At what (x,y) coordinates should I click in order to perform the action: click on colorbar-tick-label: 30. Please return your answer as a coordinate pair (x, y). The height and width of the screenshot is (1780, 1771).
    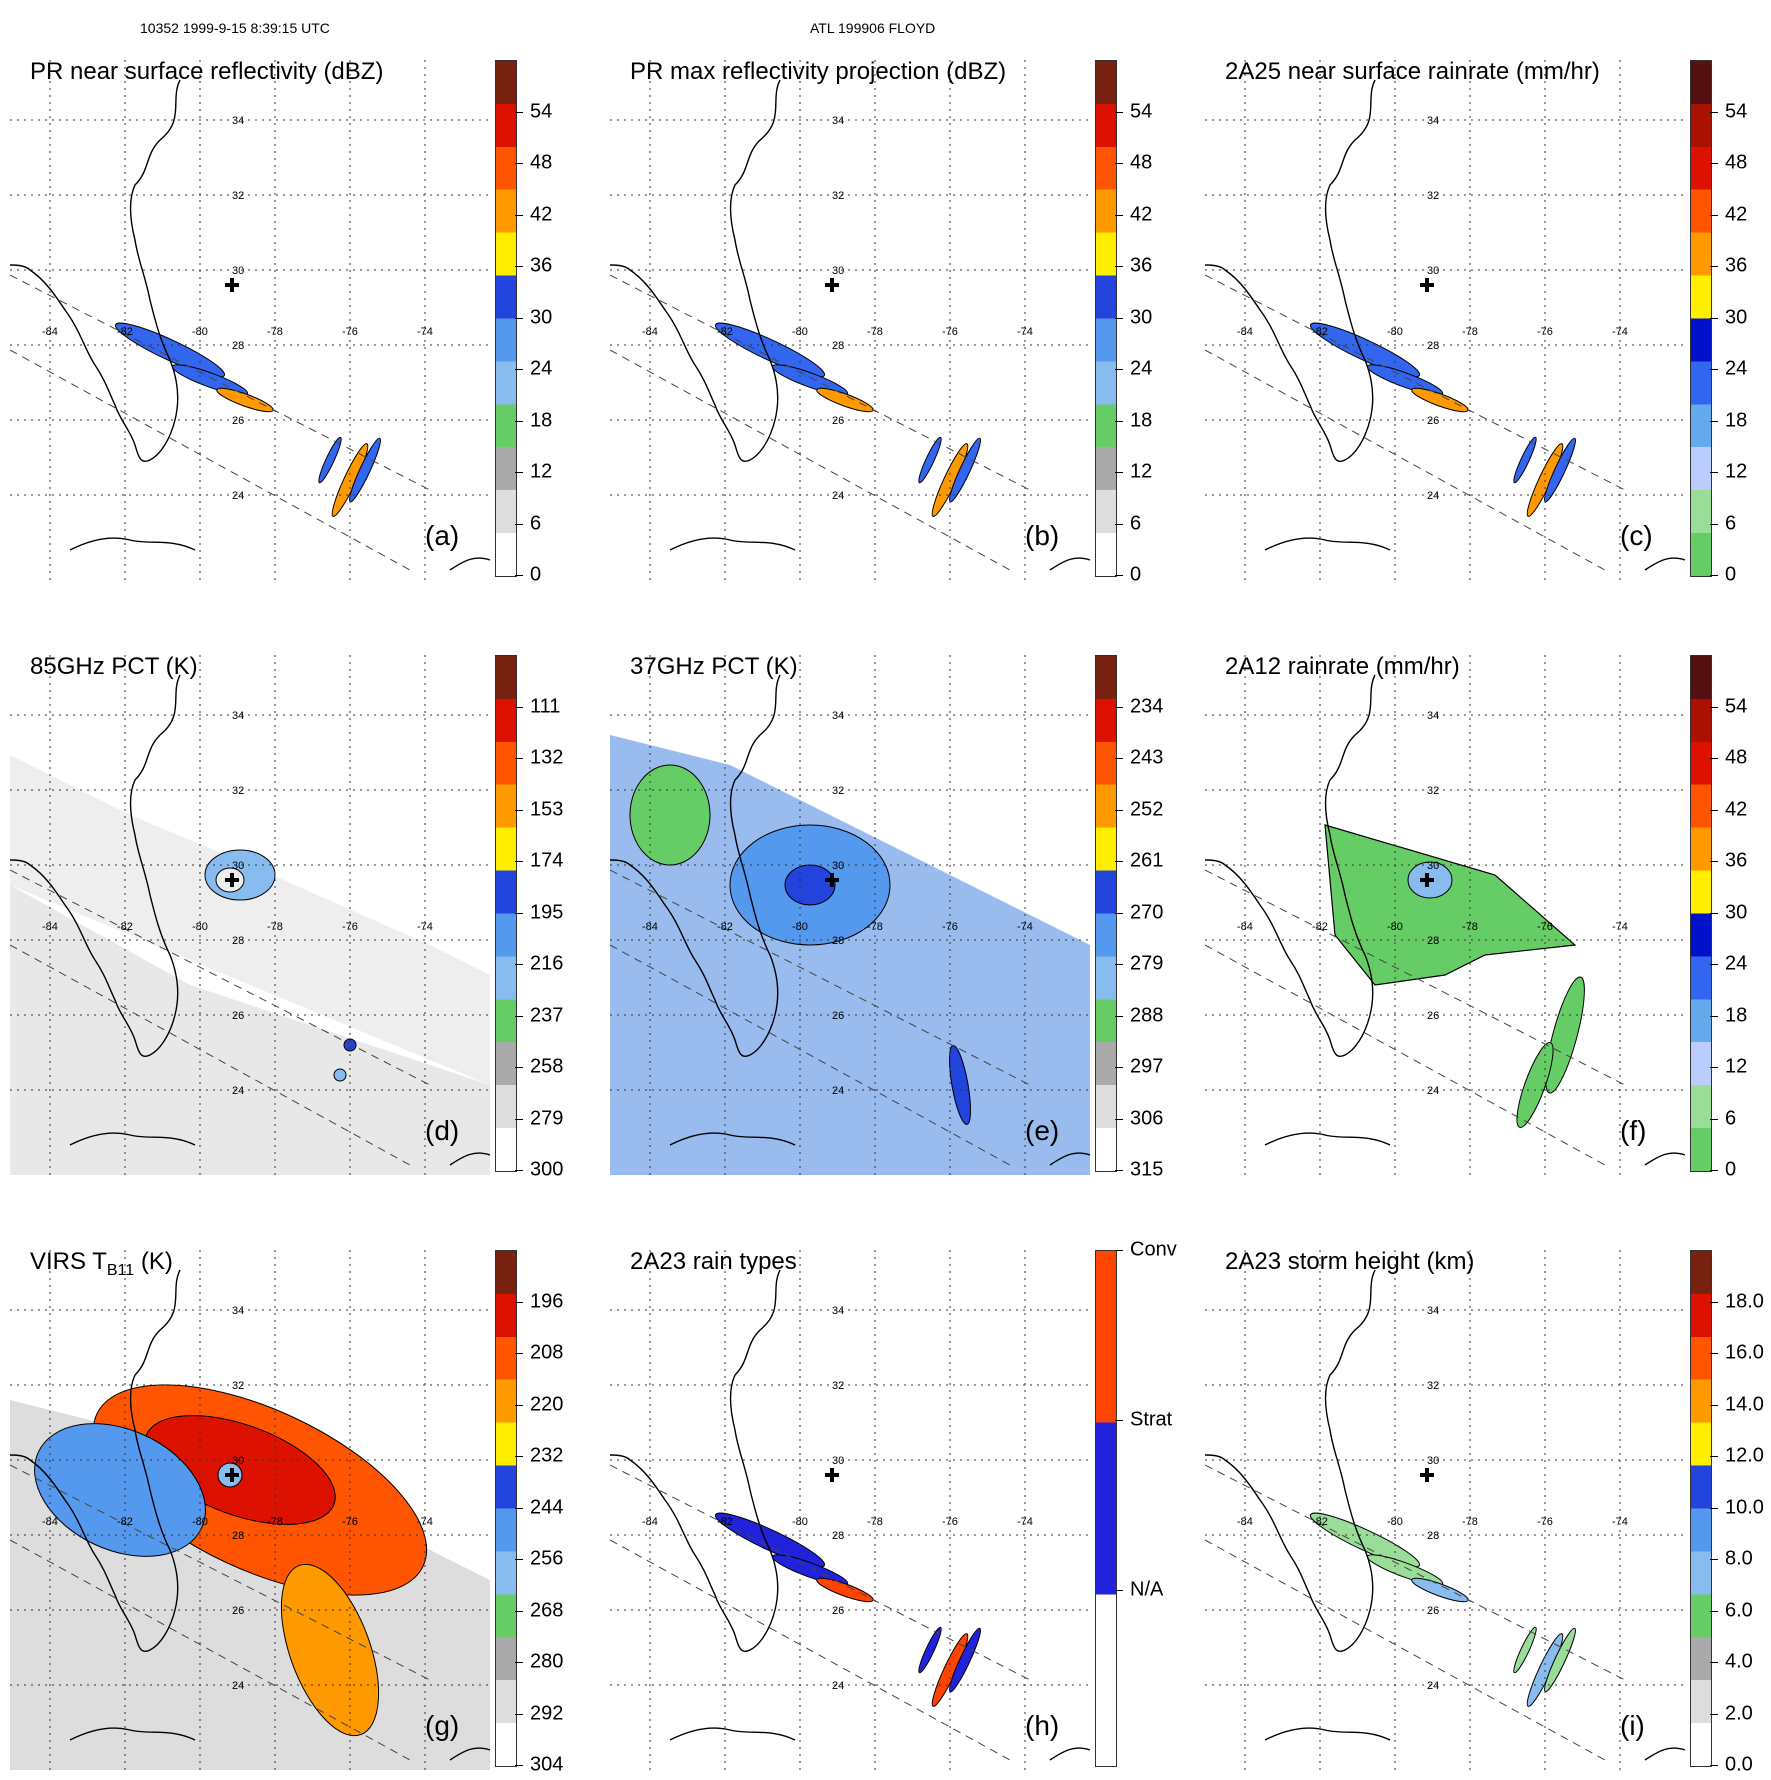
    Looking at the image, I should click on (1141, 317).